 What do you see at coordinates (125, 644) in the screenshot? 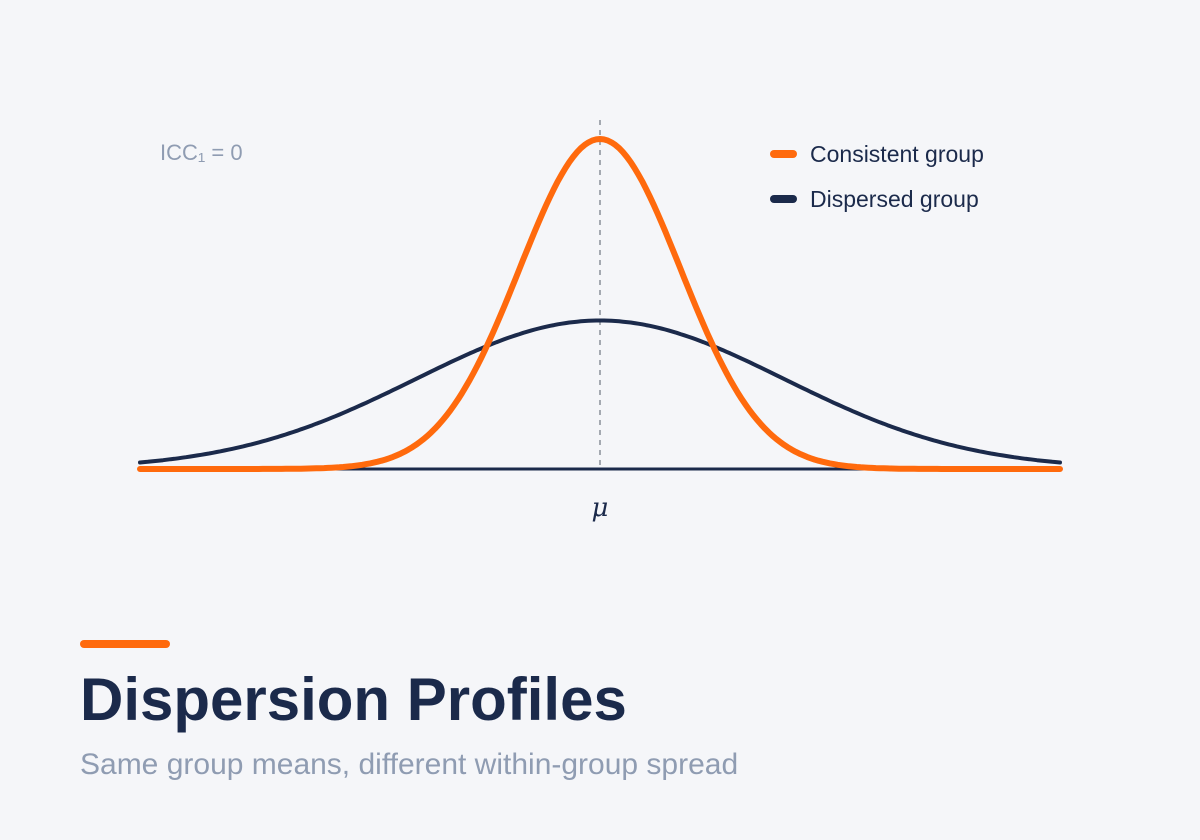
I see `title-accent-bar` at bounding box center [125, 644].